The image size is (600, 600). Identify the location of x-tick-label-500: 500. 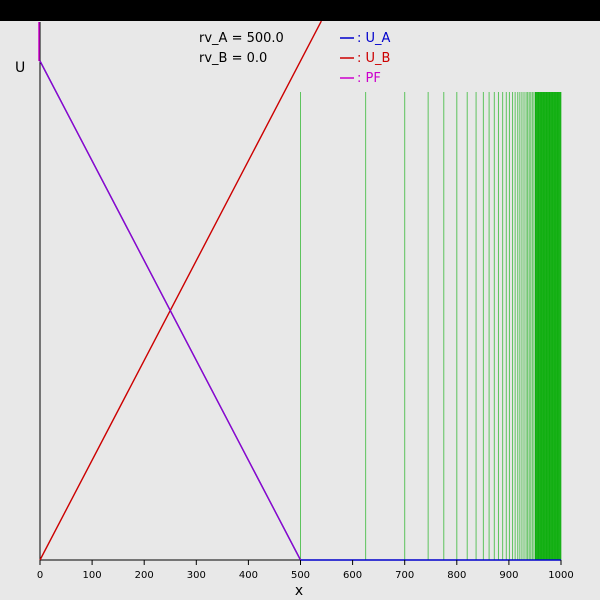
(300, 575).